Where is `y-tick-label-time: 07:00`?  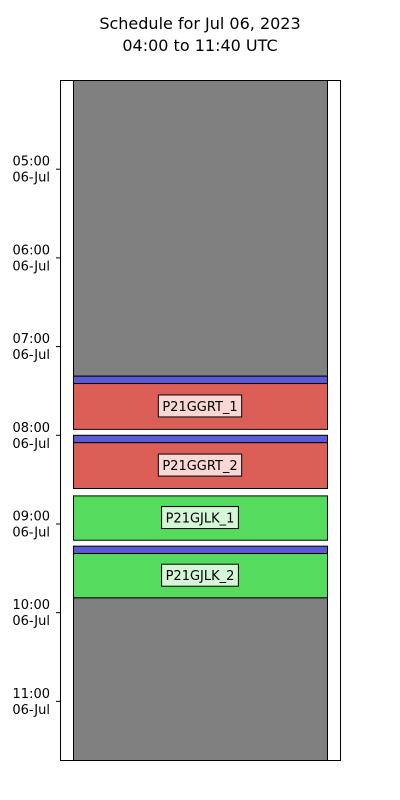 y-tick-label-time: 07:00 is located at coordinates (31, 339).